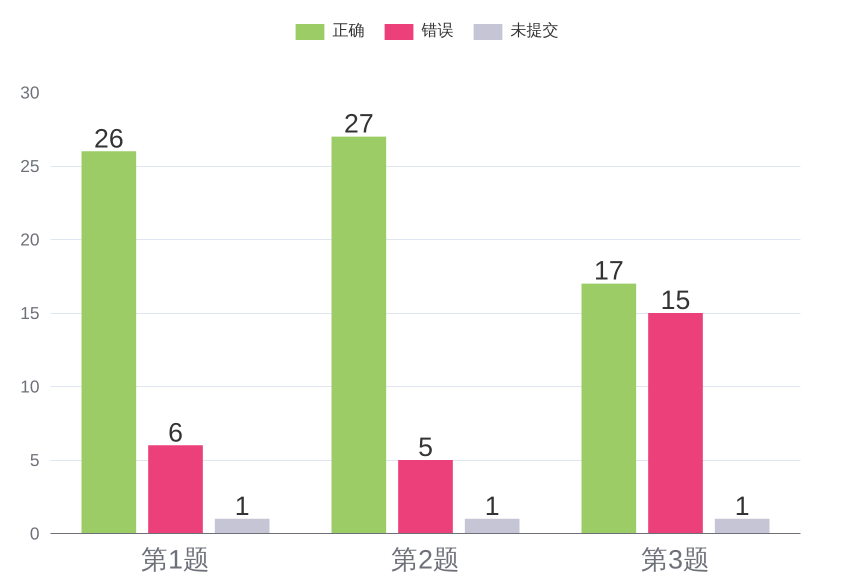 The height and width of the screenshot is (585, 857). Describe the element at coordinates (675, 559) in the screenshot. I see `x-tick-label: 第3题` at that location.